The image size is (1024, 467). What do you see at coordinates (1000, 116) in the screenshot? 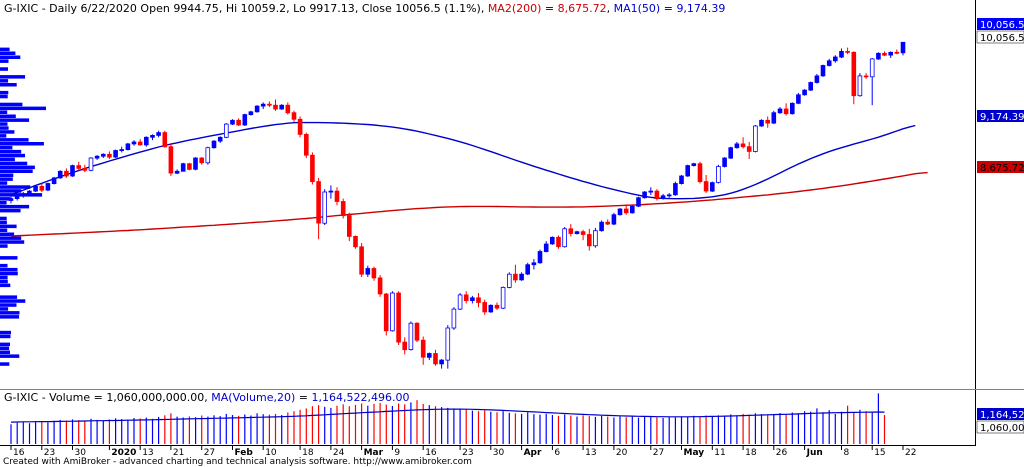
I see `ma50-price-tag: 9,174.39` at bounding box center [1000, 116].